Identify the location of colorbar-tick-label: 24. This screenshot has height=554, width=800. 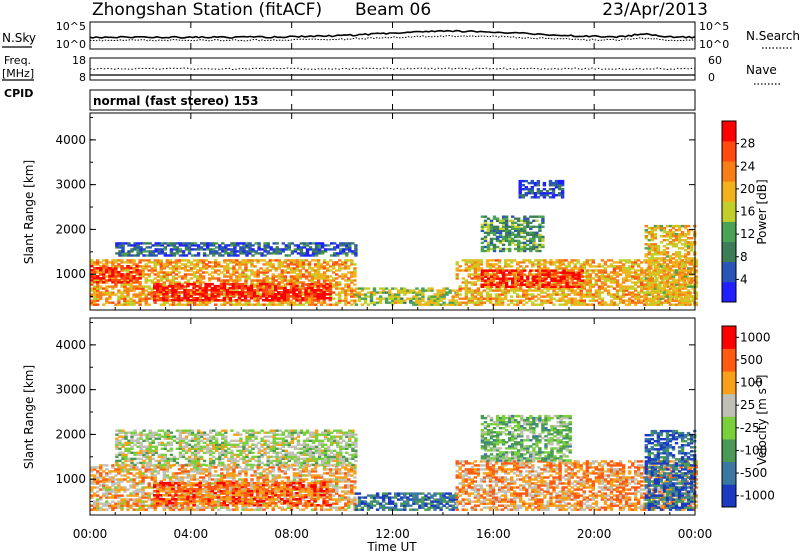
(747, 166).